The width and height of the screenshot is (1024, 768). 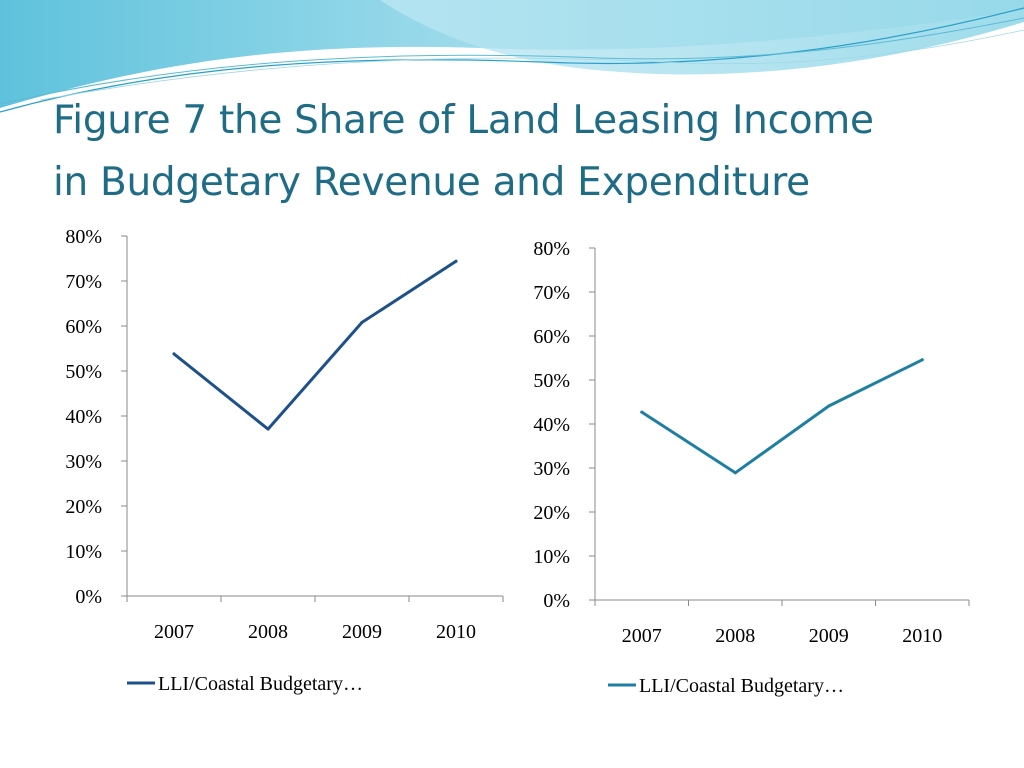 I want to click on chart-2-x-tick-label: 2009, so click(x=829, y=636).